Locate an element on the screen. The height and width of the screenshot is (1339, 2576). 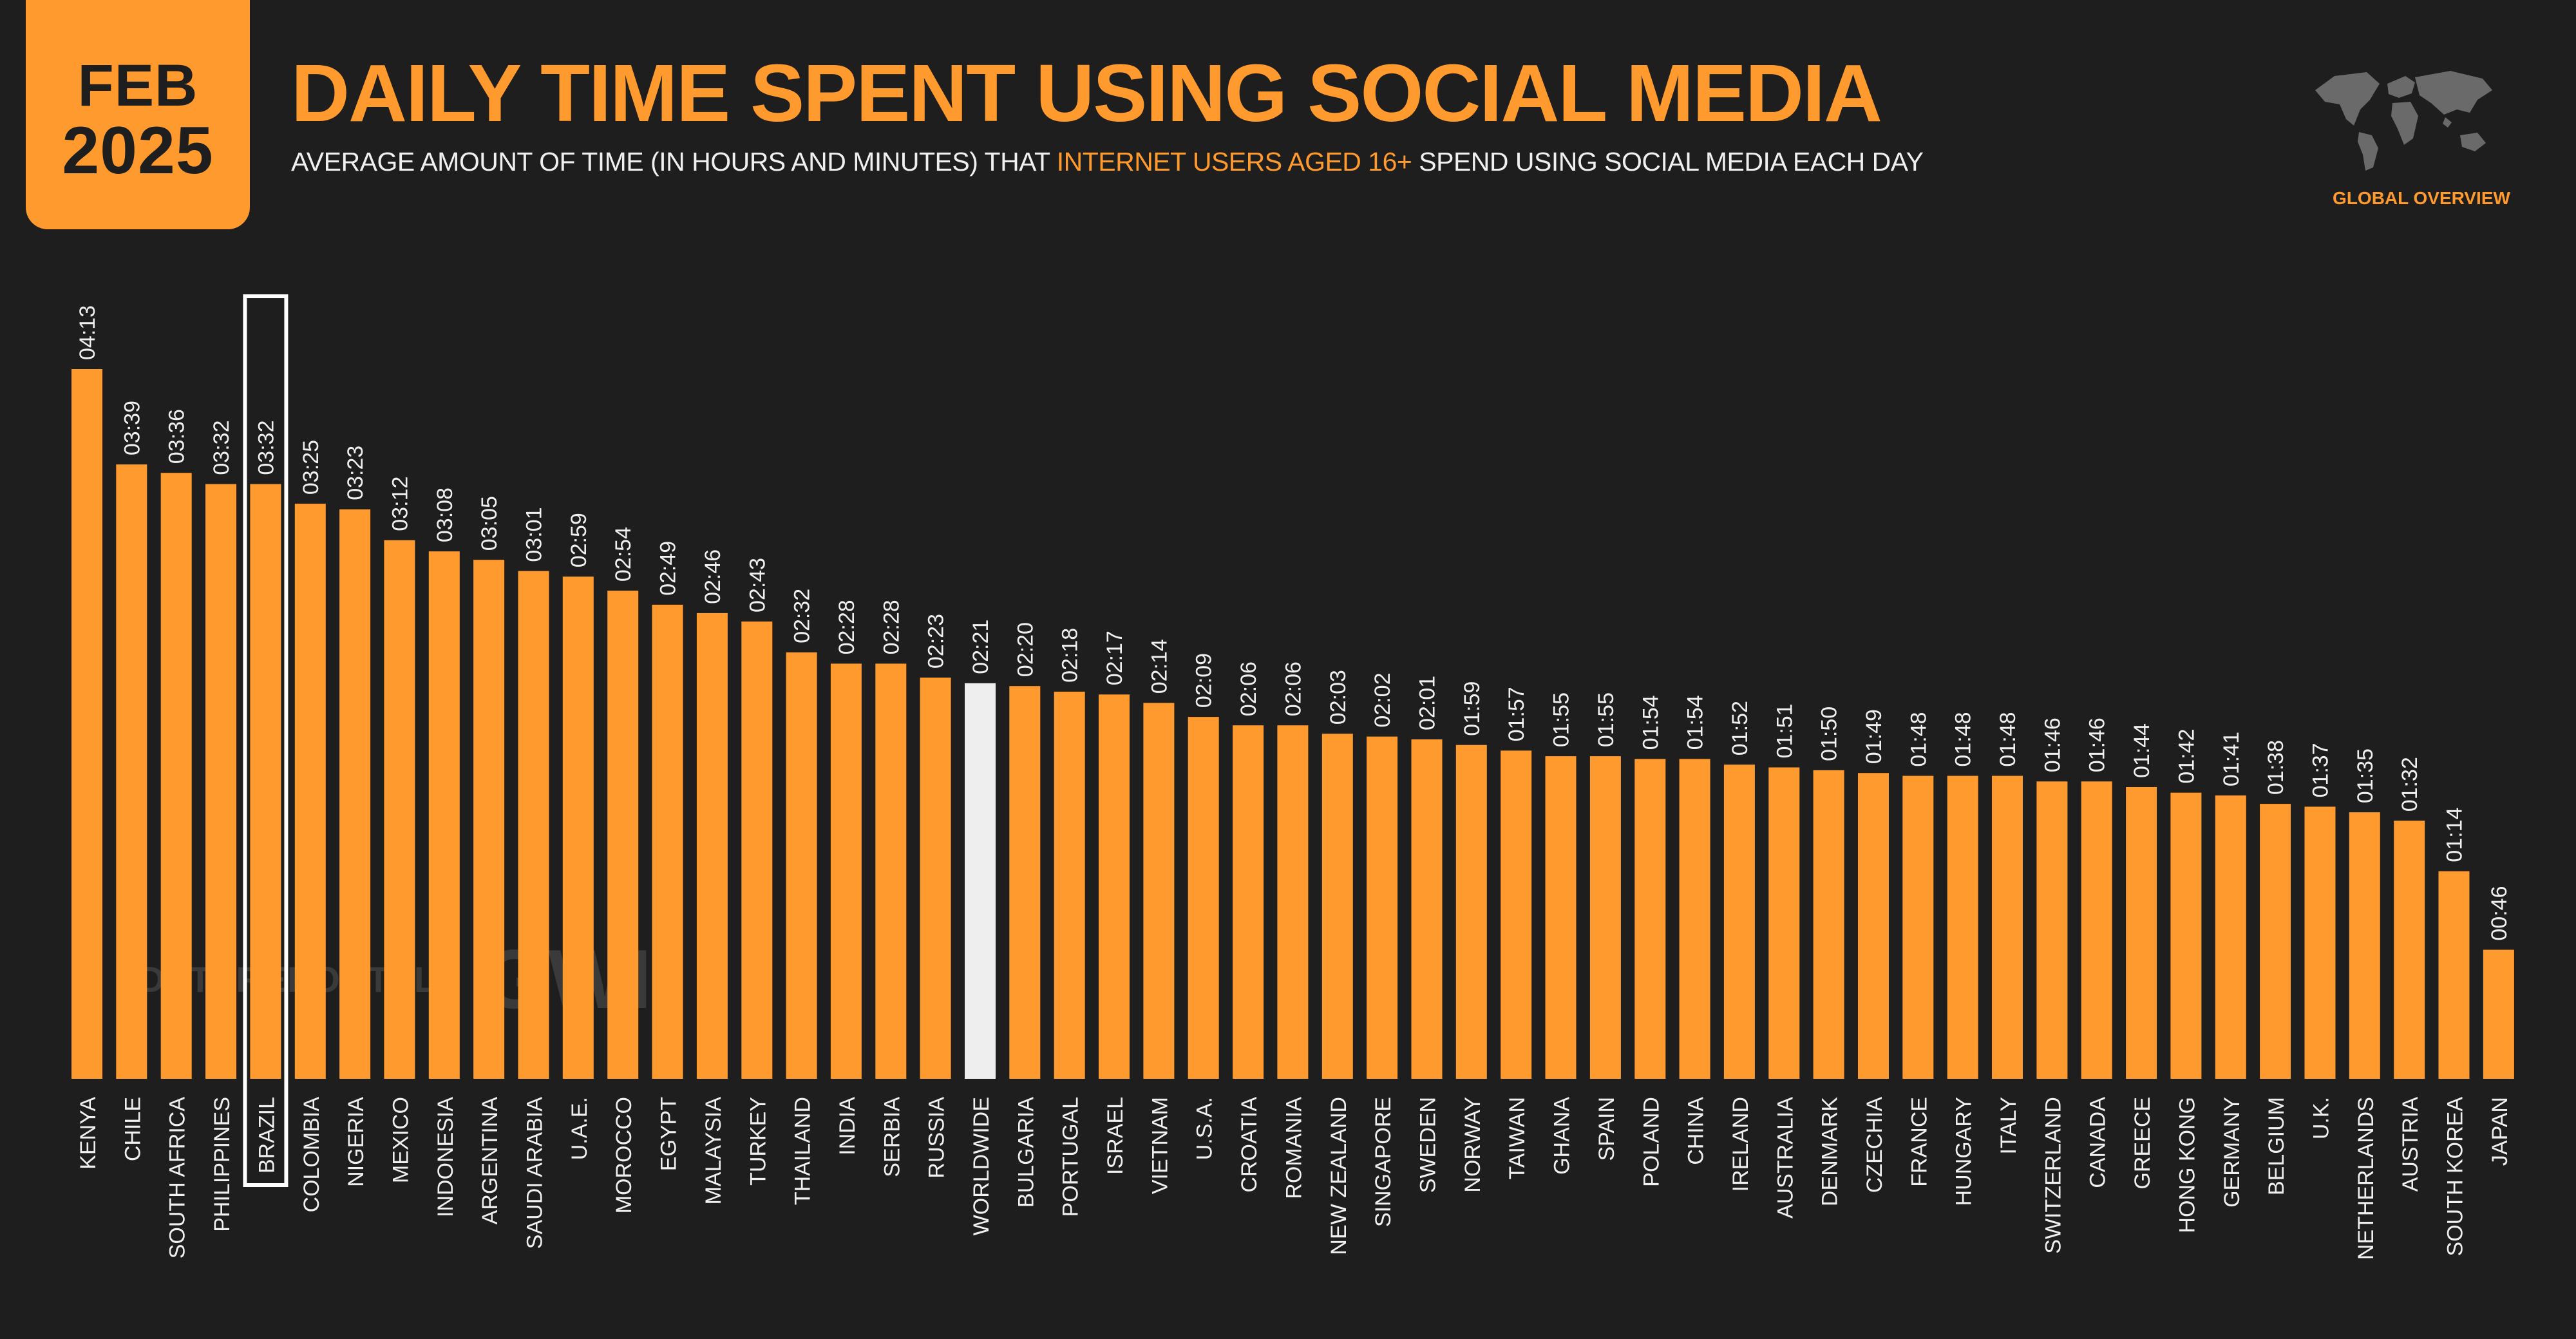
data-label: 03:12 is located at coordinates (400, 504).